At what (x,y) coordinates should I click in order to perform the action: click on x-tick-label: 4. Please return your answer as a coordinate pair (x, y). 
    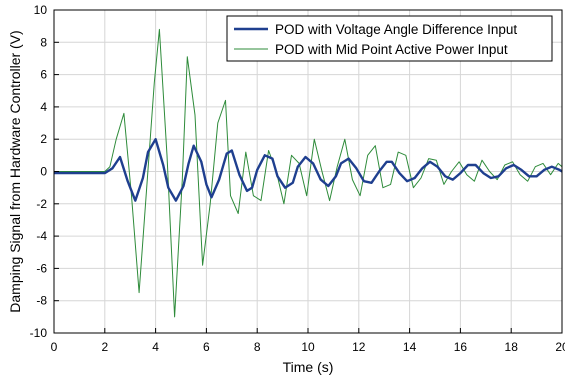
    Looking at the image, I should click on (155, 347).